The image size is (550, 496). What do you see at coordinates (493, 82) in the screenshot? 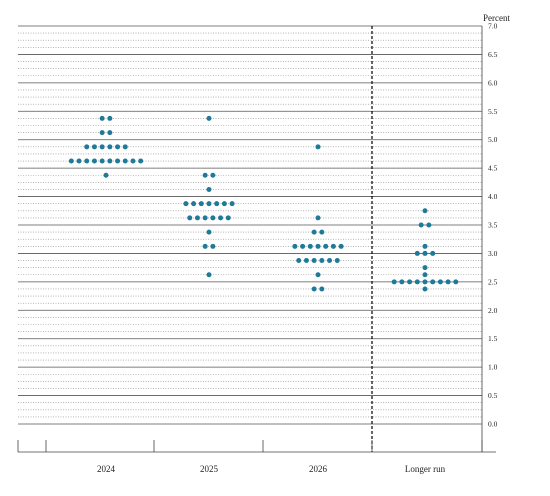
I see `y-tick-label: 6.0` at bounding box center [493, 82].